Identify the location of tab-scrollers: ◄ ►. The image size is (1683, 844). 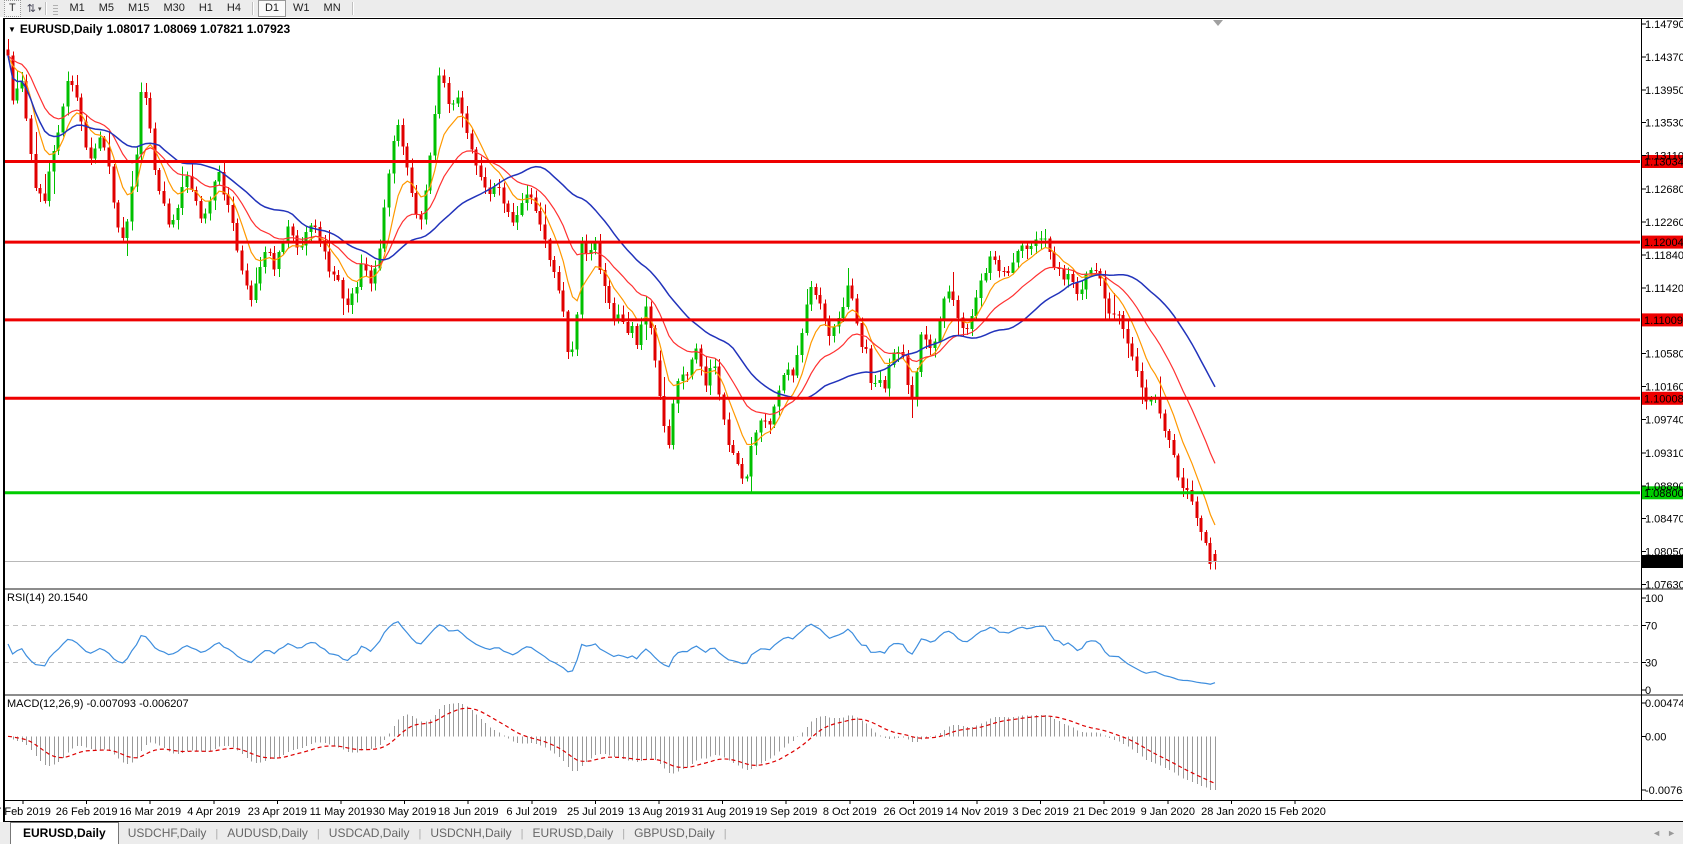
(1664, 833).